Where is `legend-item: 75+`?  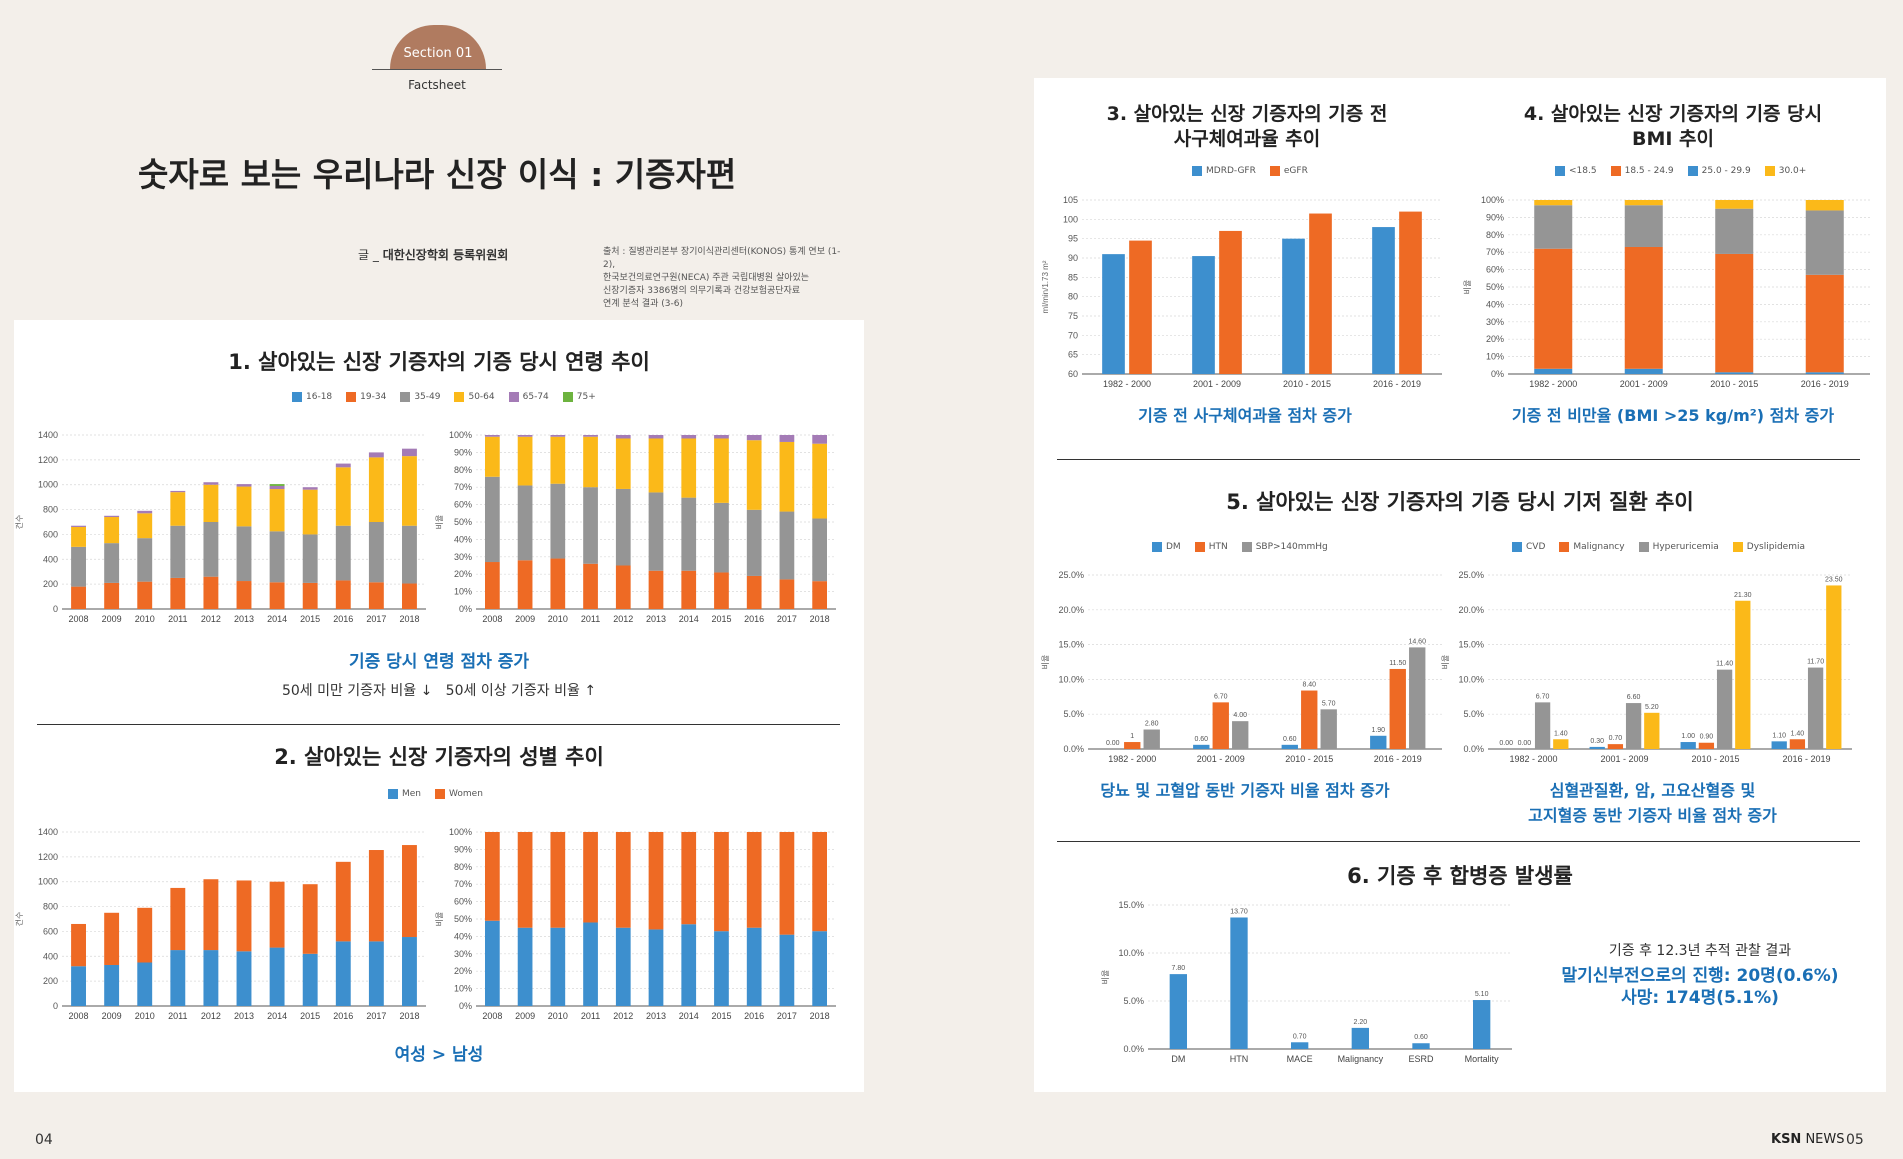 legend-item: 75+ is located at coordinates (579, 397).